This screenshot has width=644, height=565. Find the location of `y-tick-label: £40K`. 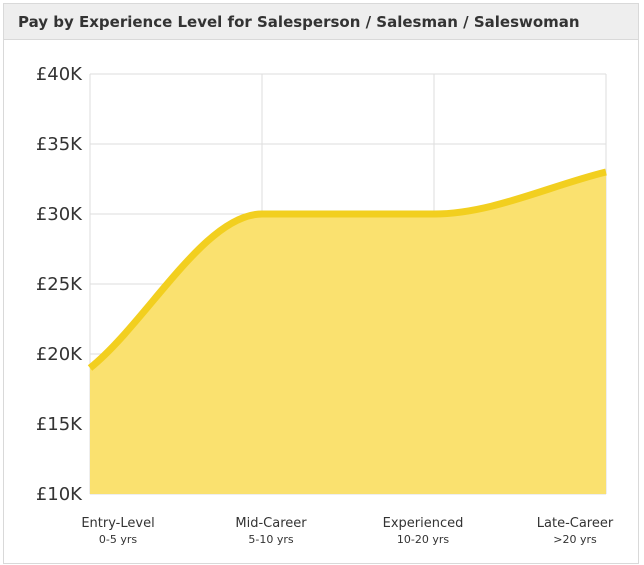

y-tick-label: £40K is located at coordinates (59, 74).